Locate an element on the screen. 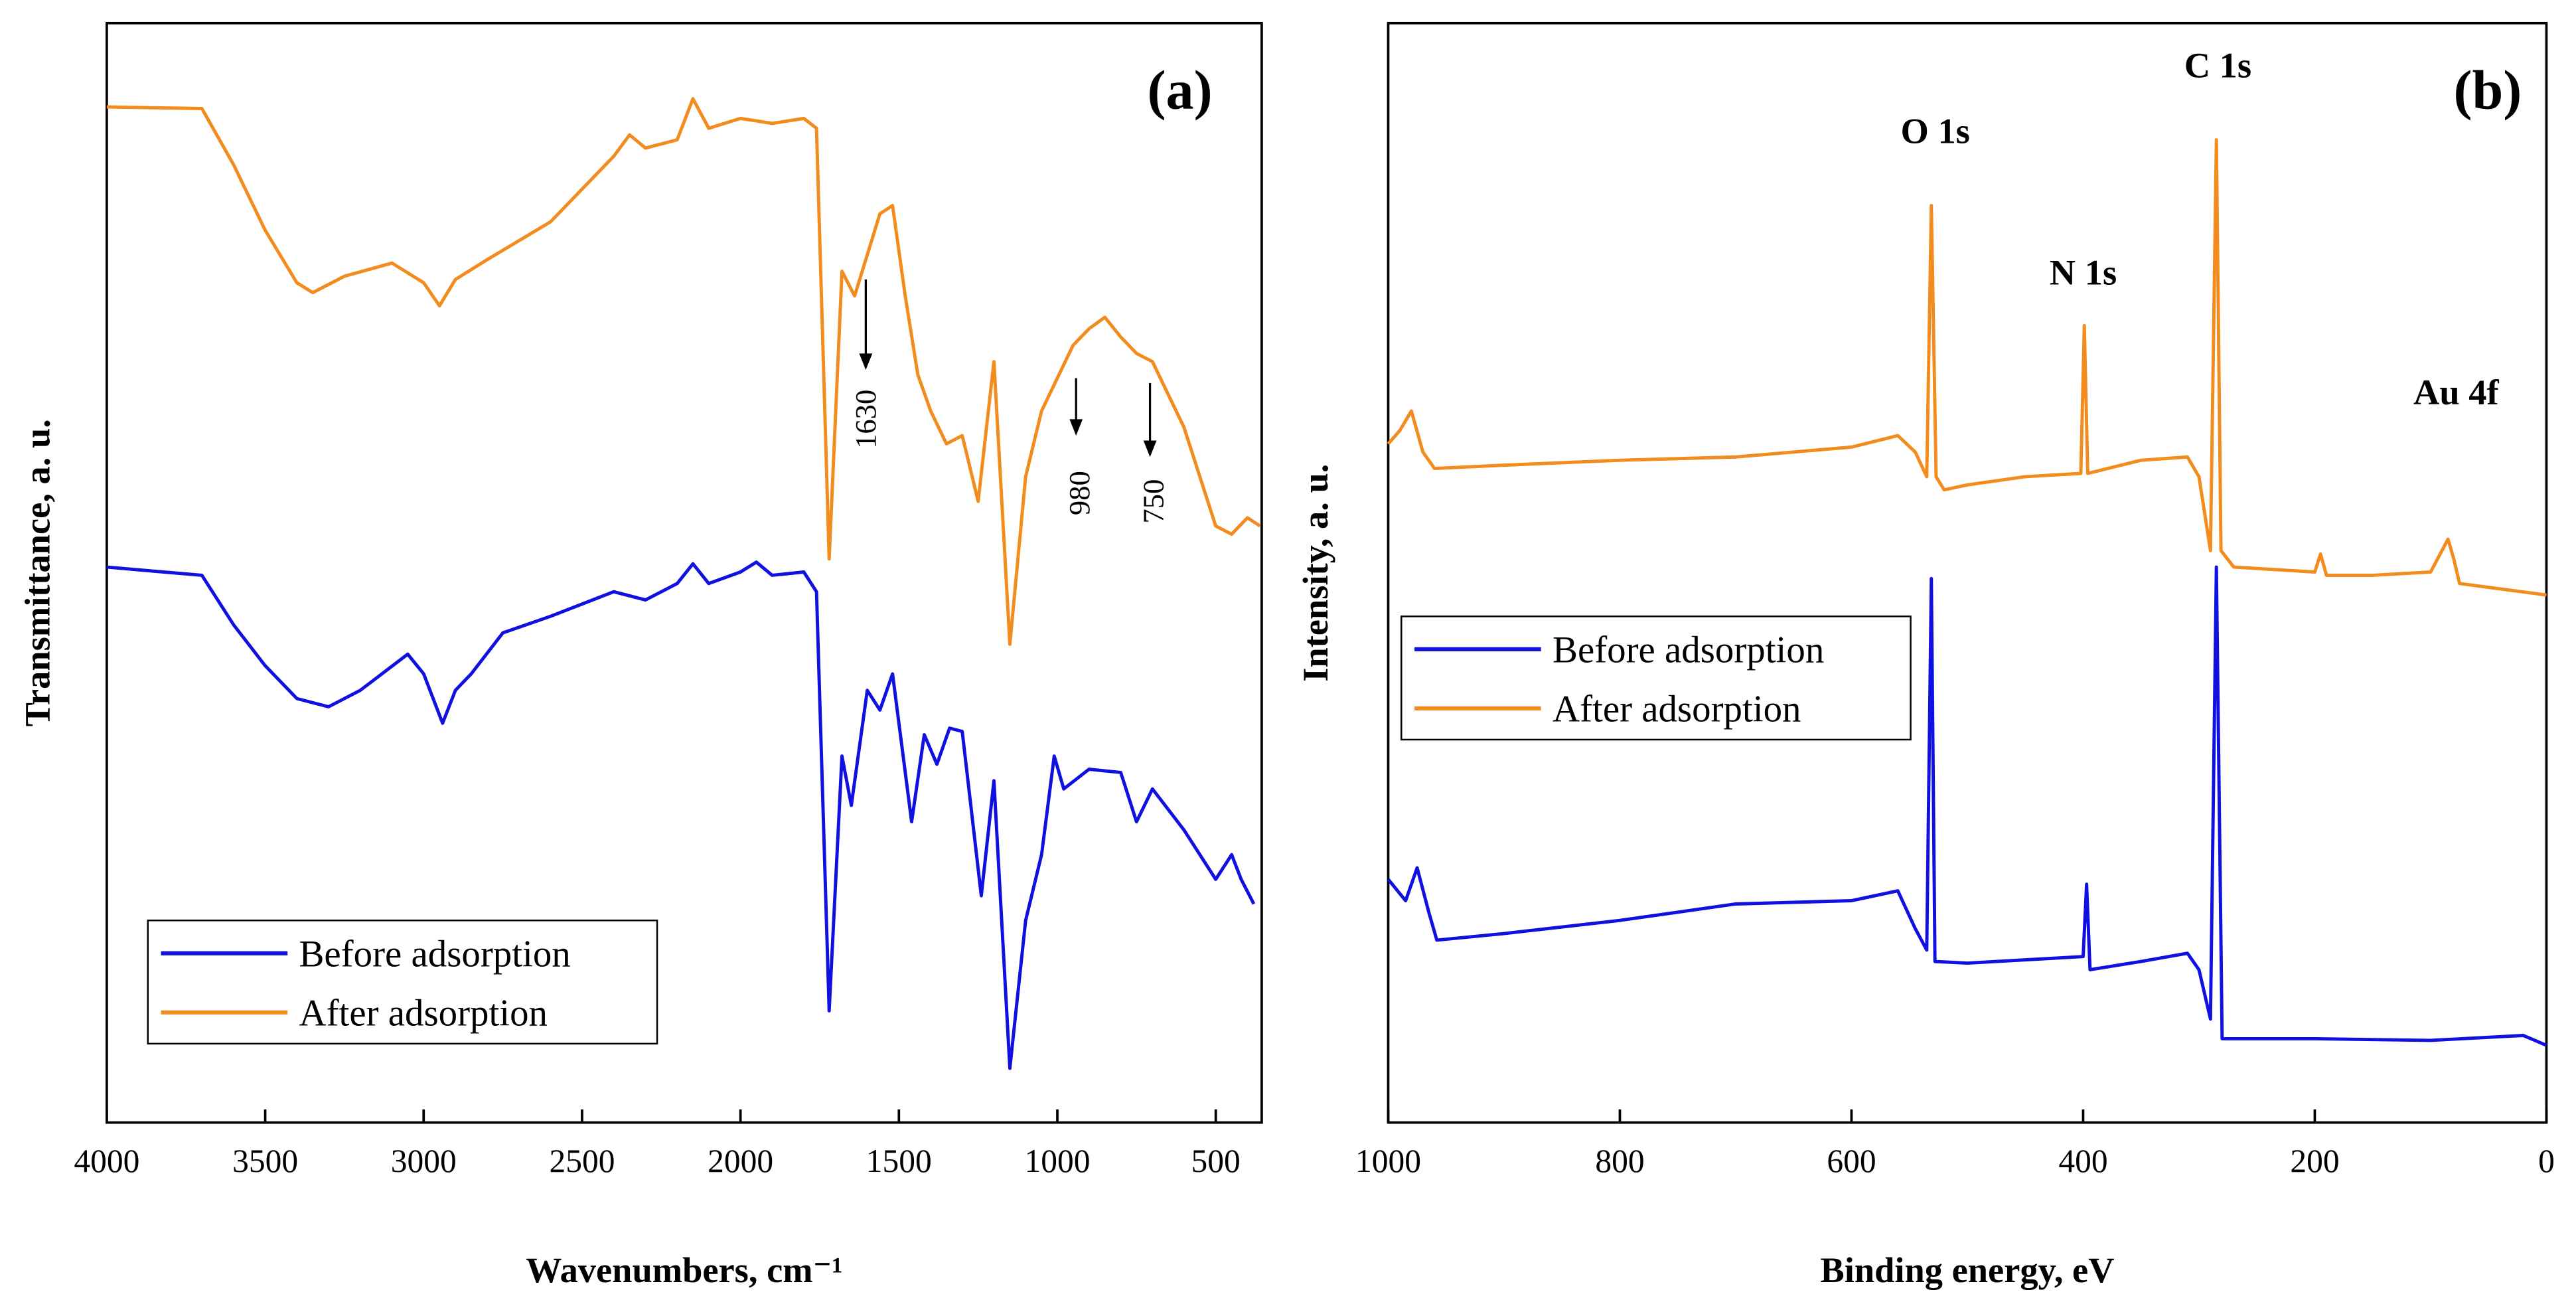  x-tick-label: 2000 is located at coordinates (740, 1161).